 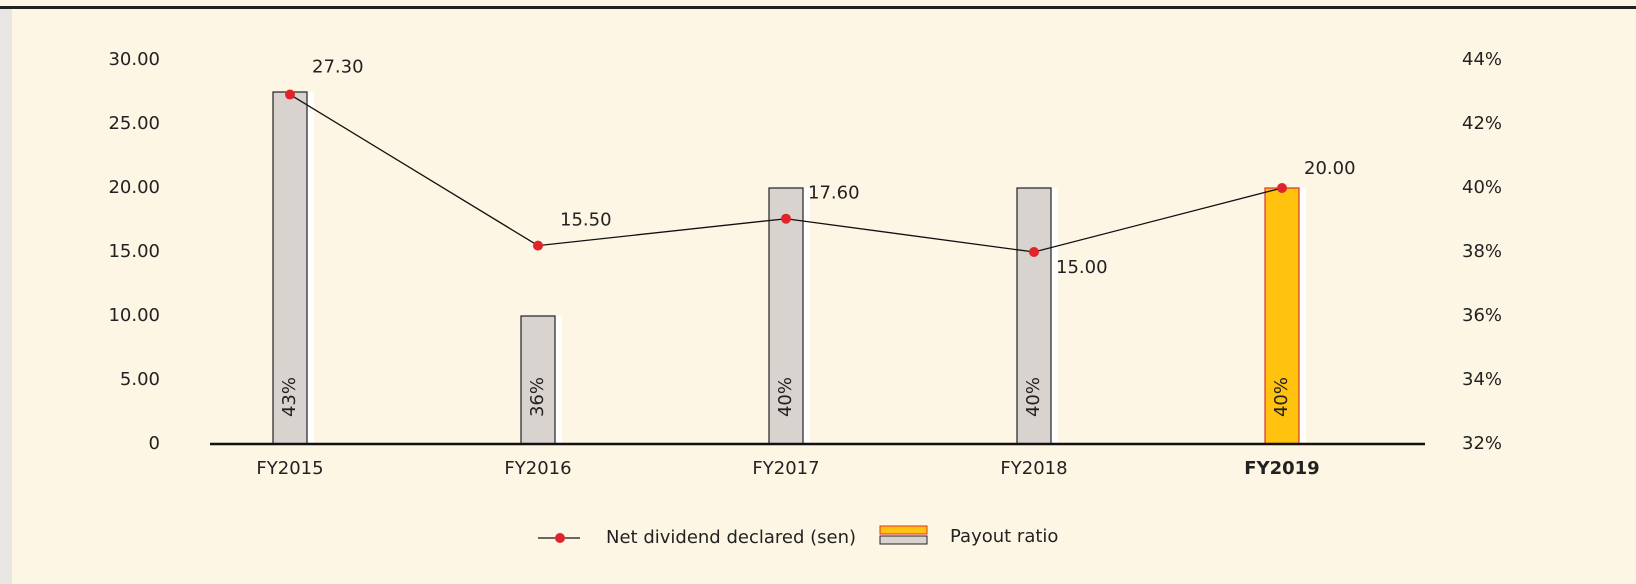 I want to click on top-rule, so click(x=818, y=7).